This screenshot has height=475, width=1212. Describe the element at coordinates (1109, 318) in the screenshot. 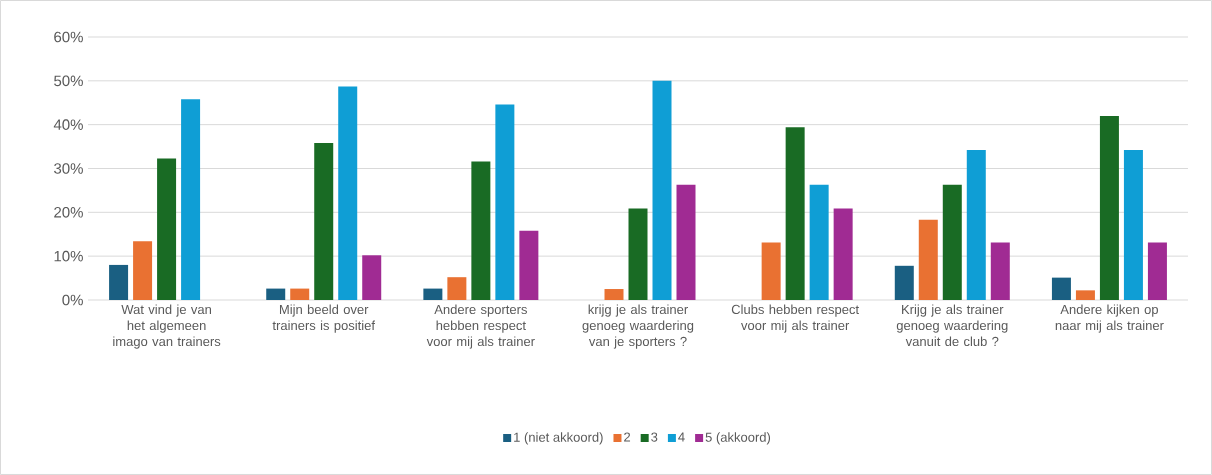

I see `x-tick-label: Andere kijken op naar mij als trainer` at that location.